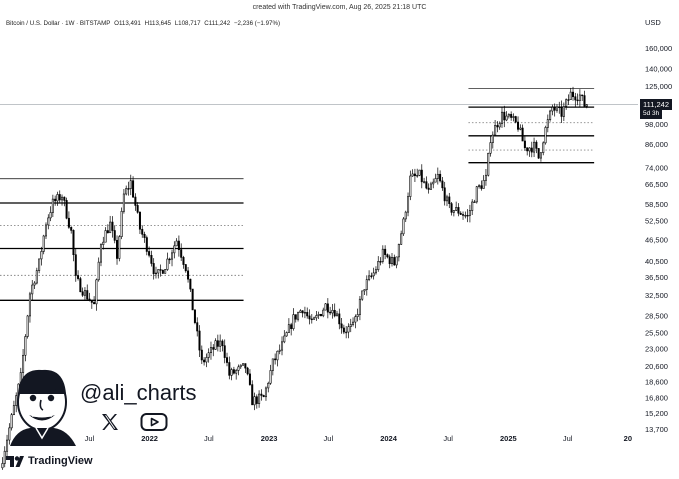  Describe the element at coordinates (656, 413) in the screenshot. I see `y-tick-label: 15,200` at that location.